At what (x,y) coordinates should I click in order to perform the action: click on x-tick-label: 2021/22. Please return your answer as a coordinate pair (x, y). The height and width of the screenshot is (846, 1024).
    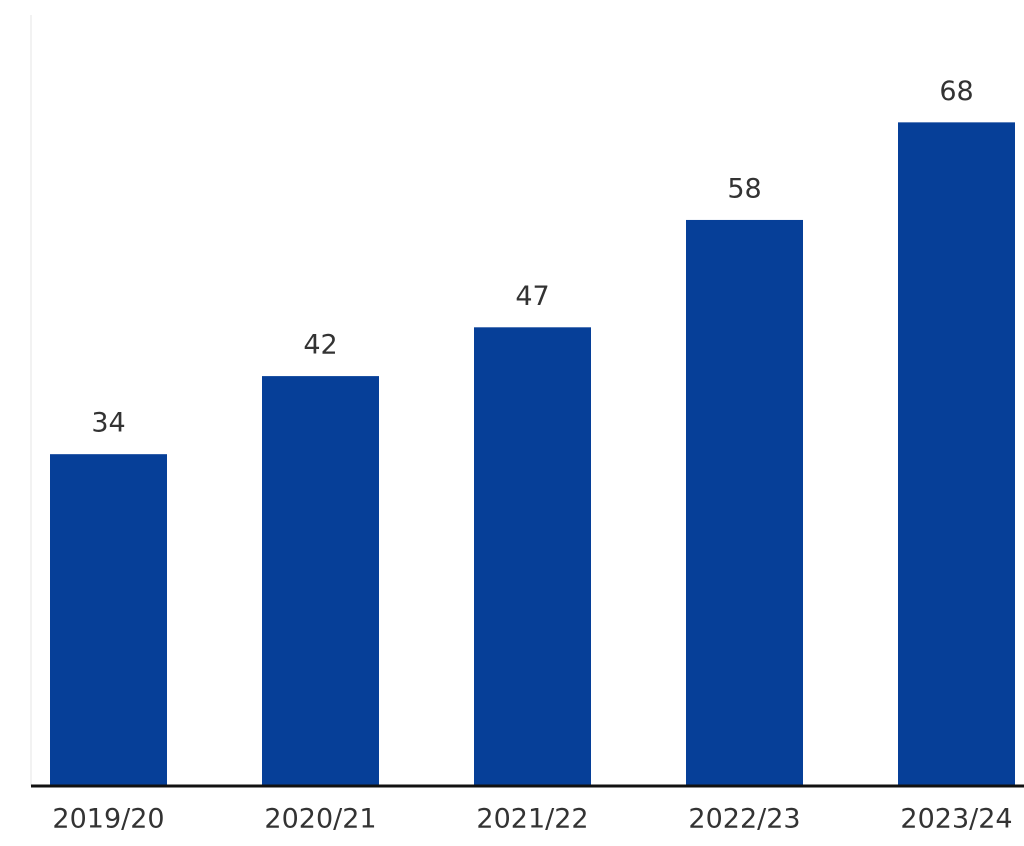
    Looking at the image, I should click on (532, 819).